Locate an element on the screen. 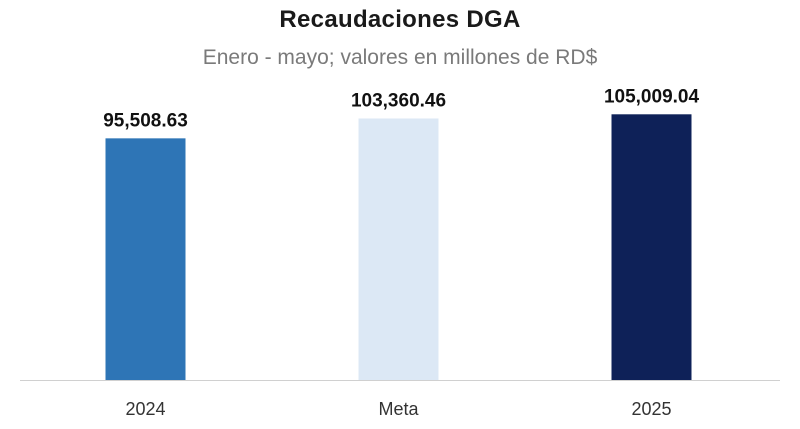  bar-meta is located at coordinates (398, 249).